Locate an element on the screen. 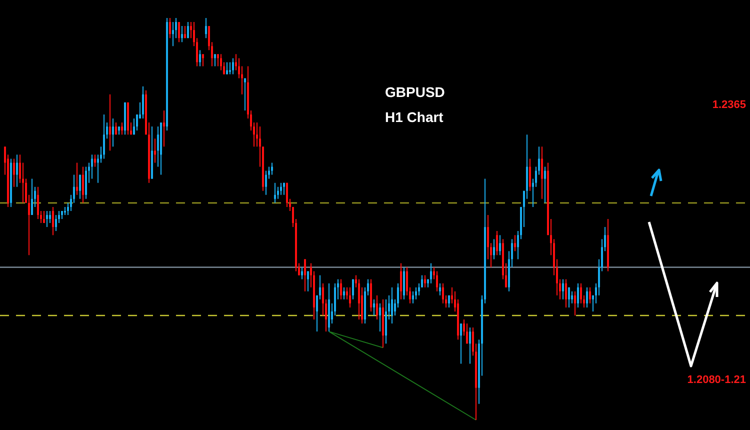 The height and width of the screenshot is (430, 750). text: GBPUSD is located at coordinates (415, 92).